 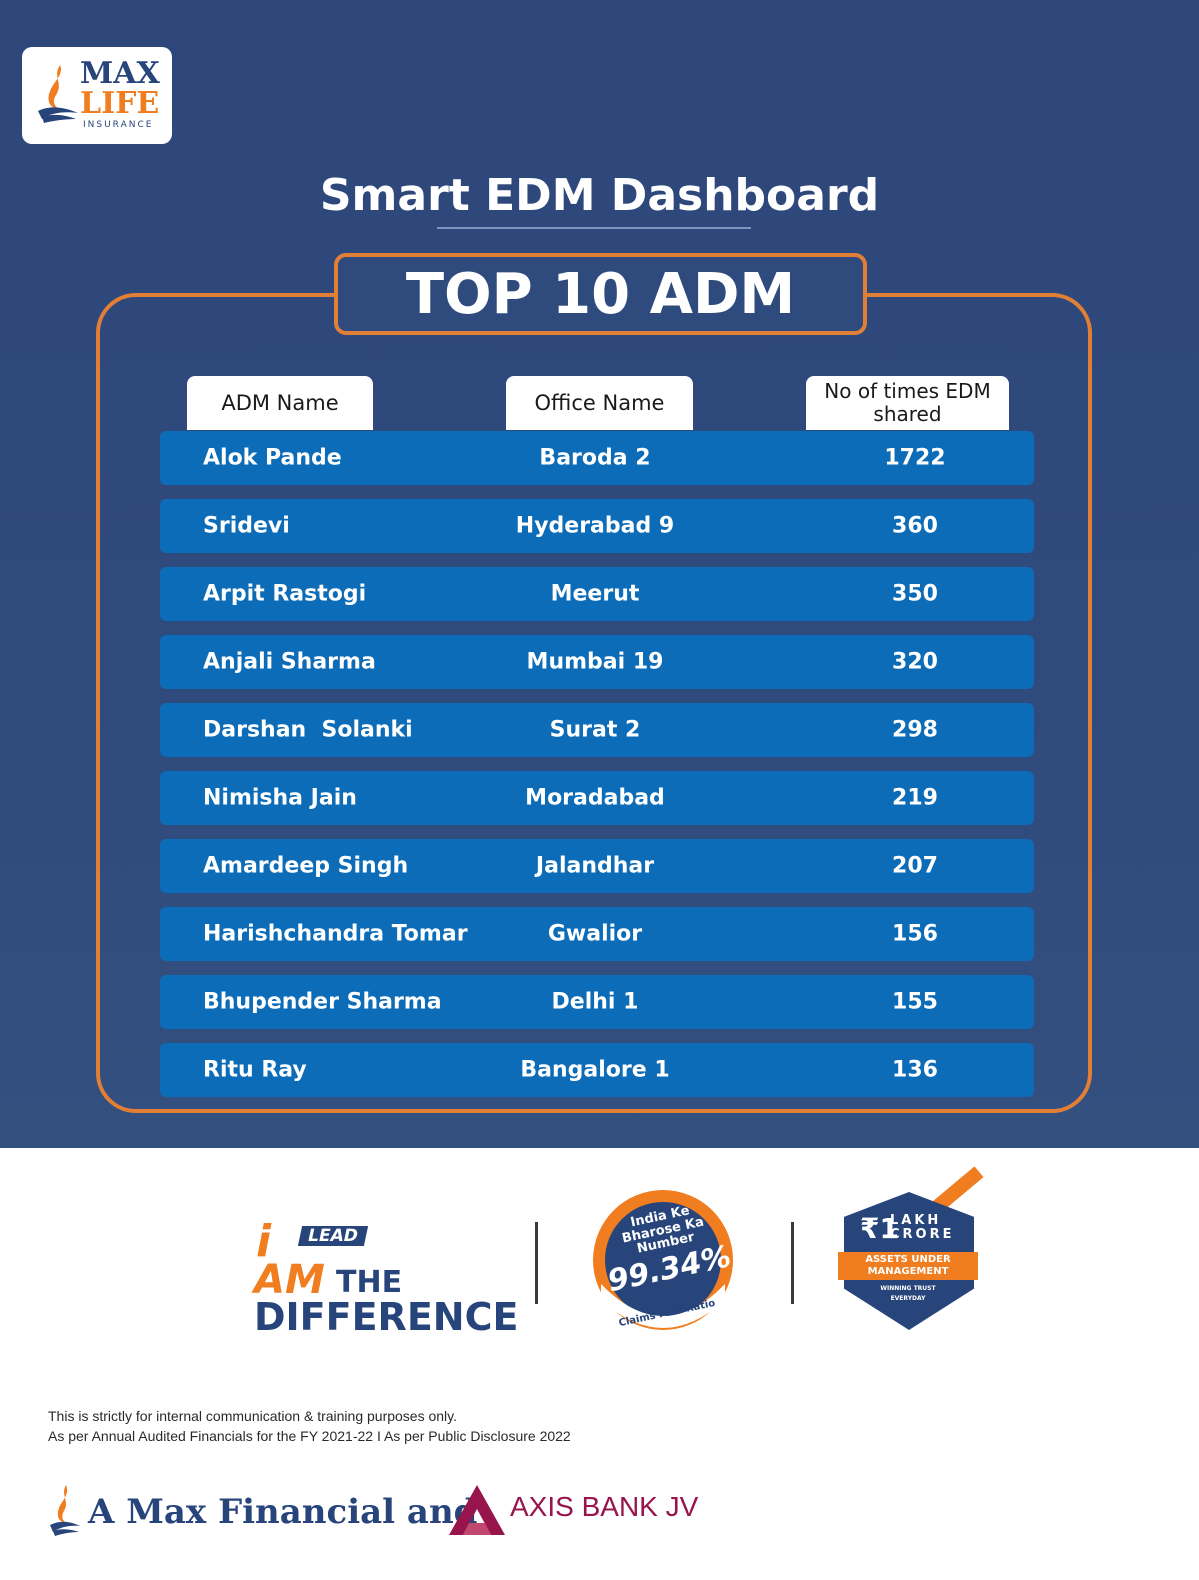 What do you see at coordinates (889, 1228) in the screenshot?
I see `aum-digit: 1` at bounding box center [889, 1228].